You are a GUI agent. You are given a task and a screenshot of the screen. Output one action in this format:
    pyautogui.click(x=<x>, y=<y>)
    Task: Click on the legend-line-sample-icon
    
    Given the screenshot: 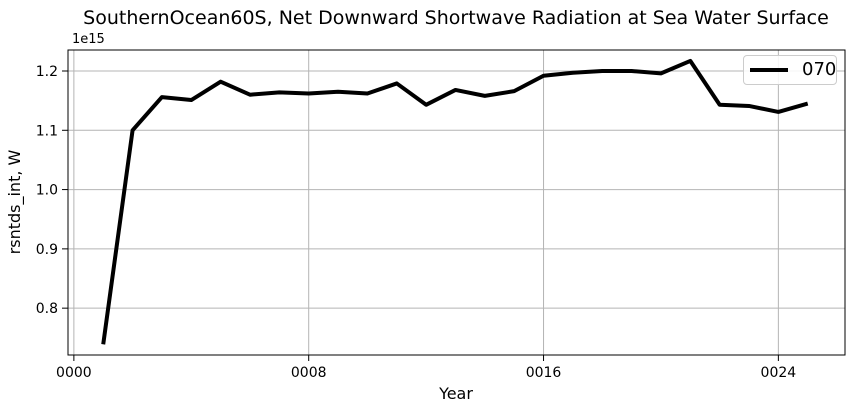 What is the action you would take?
    pyautogui.click(x=769, y=70)
    